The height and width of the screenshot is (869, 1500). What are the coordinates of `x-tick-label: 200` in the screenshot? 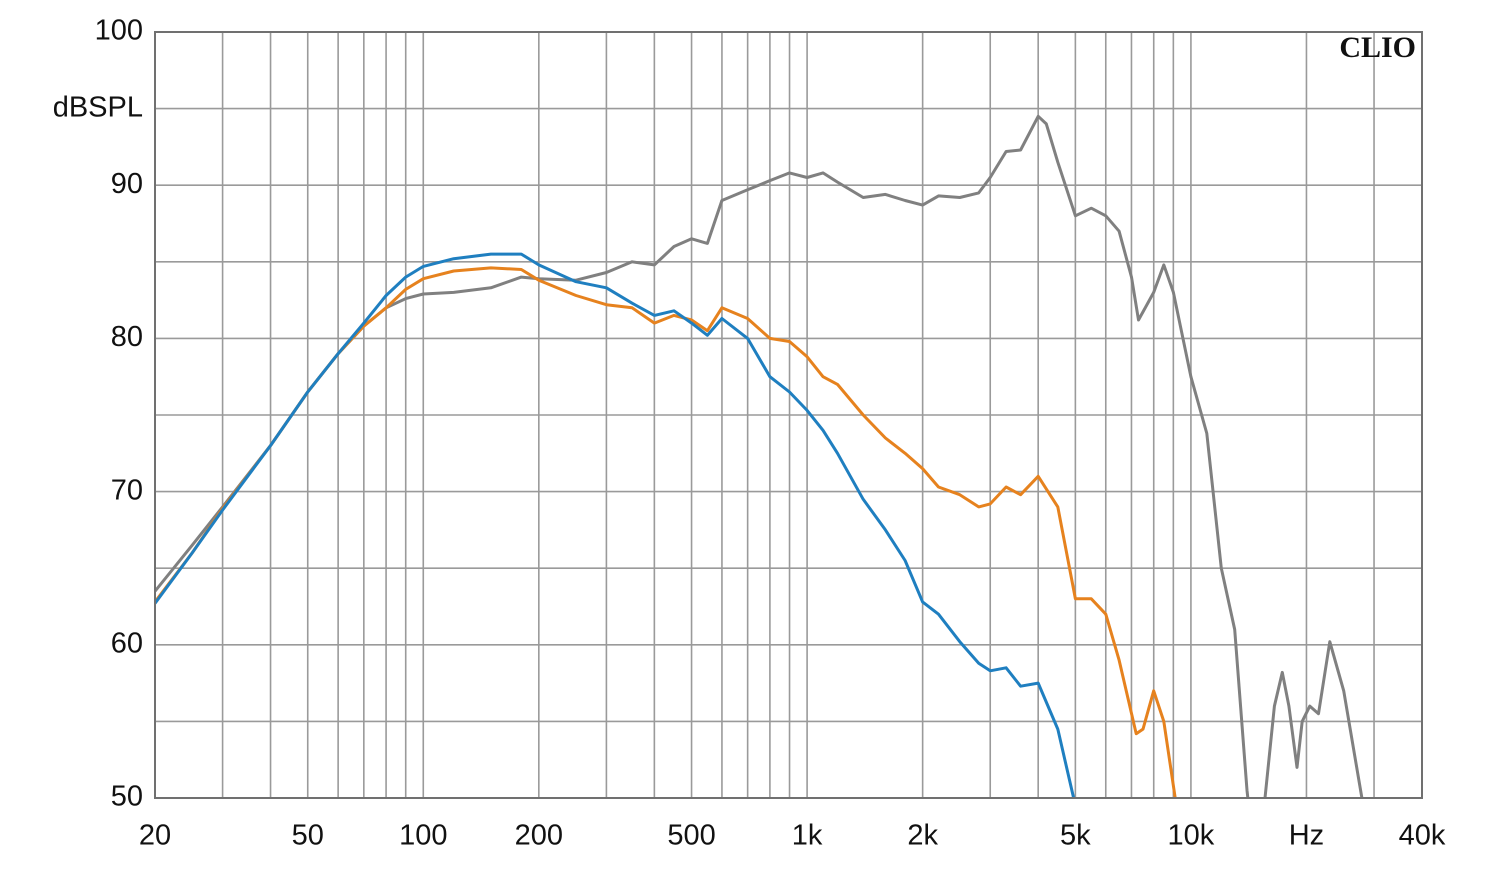 It's located at (539, 836).